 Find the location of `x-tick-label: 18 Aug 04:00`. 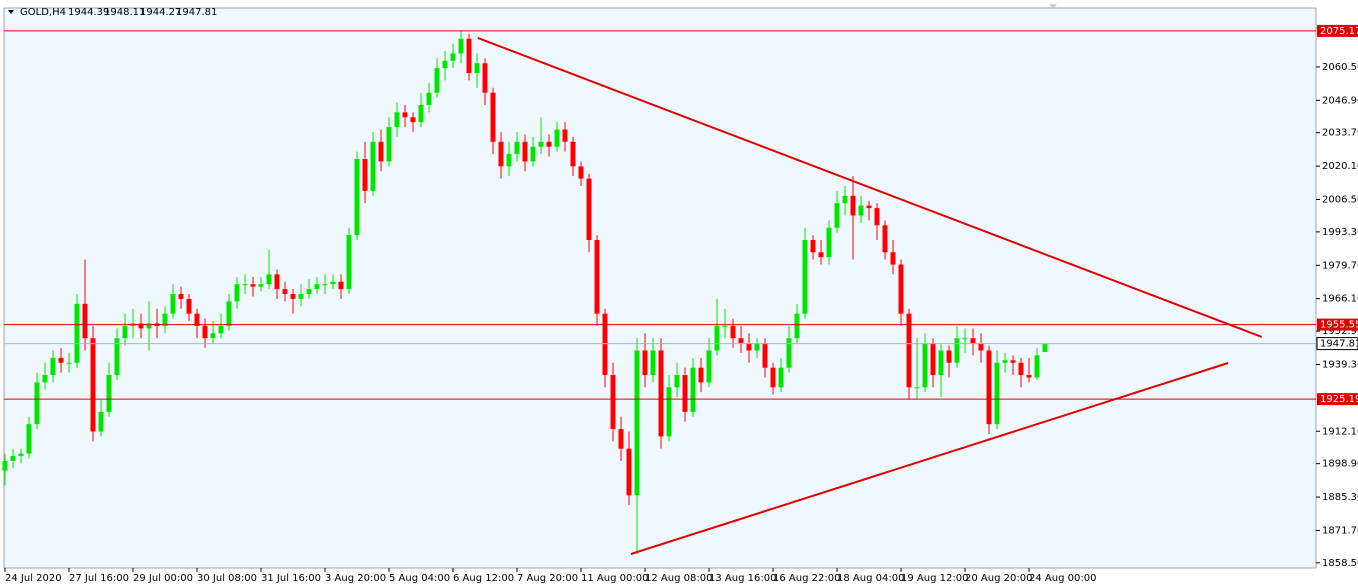

x-tick-label: 18 Aug 04:00 is located at coordinates (870, 578).